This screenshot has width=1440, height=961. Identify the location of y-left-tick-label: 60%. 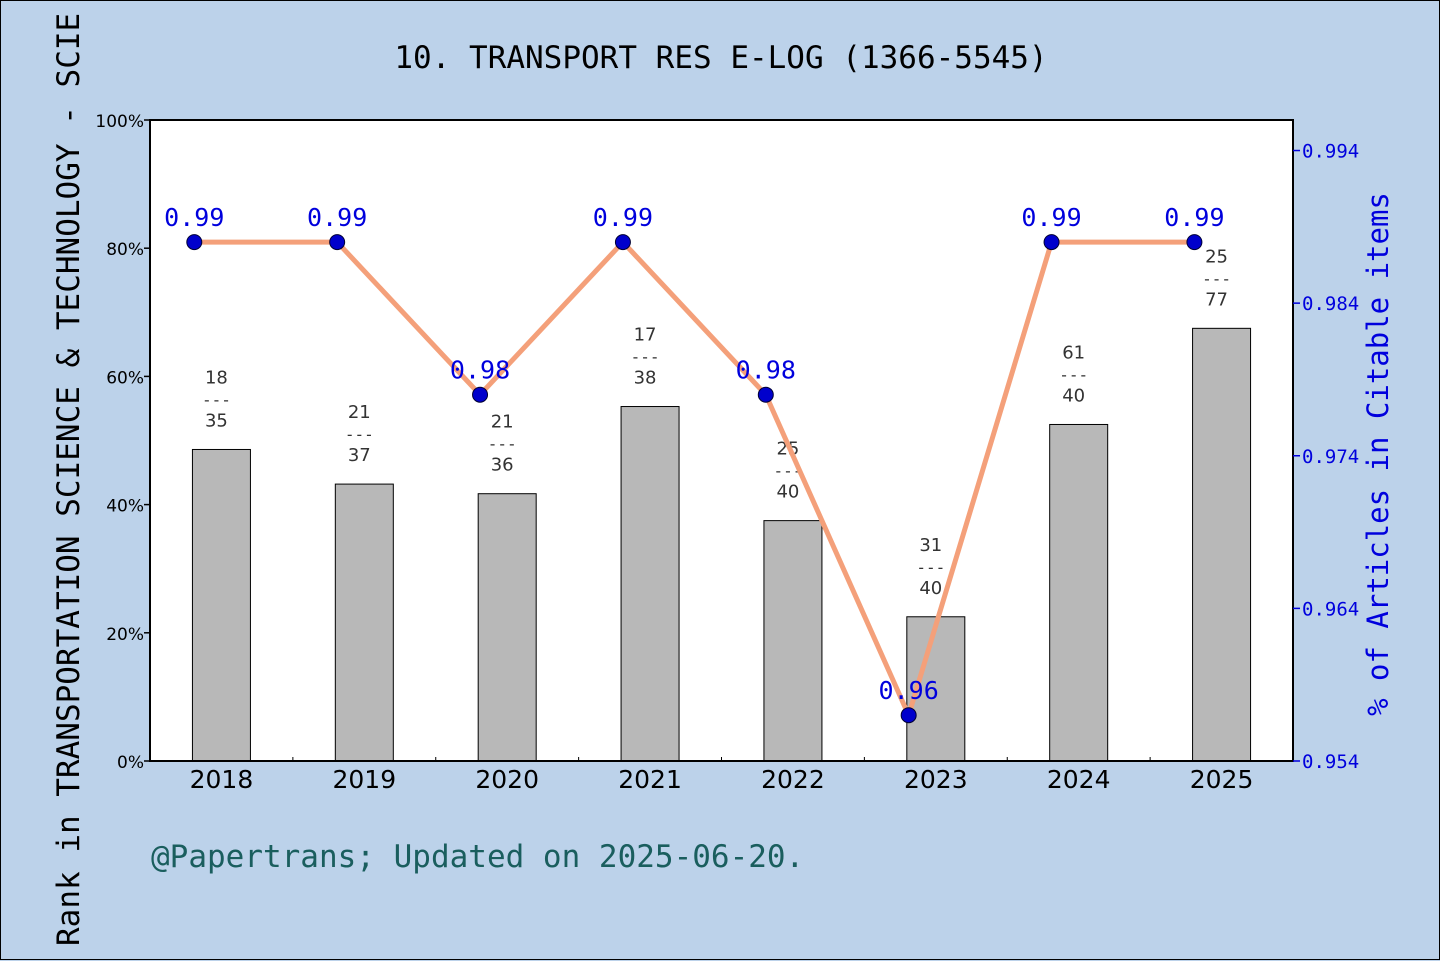
(125, 378).